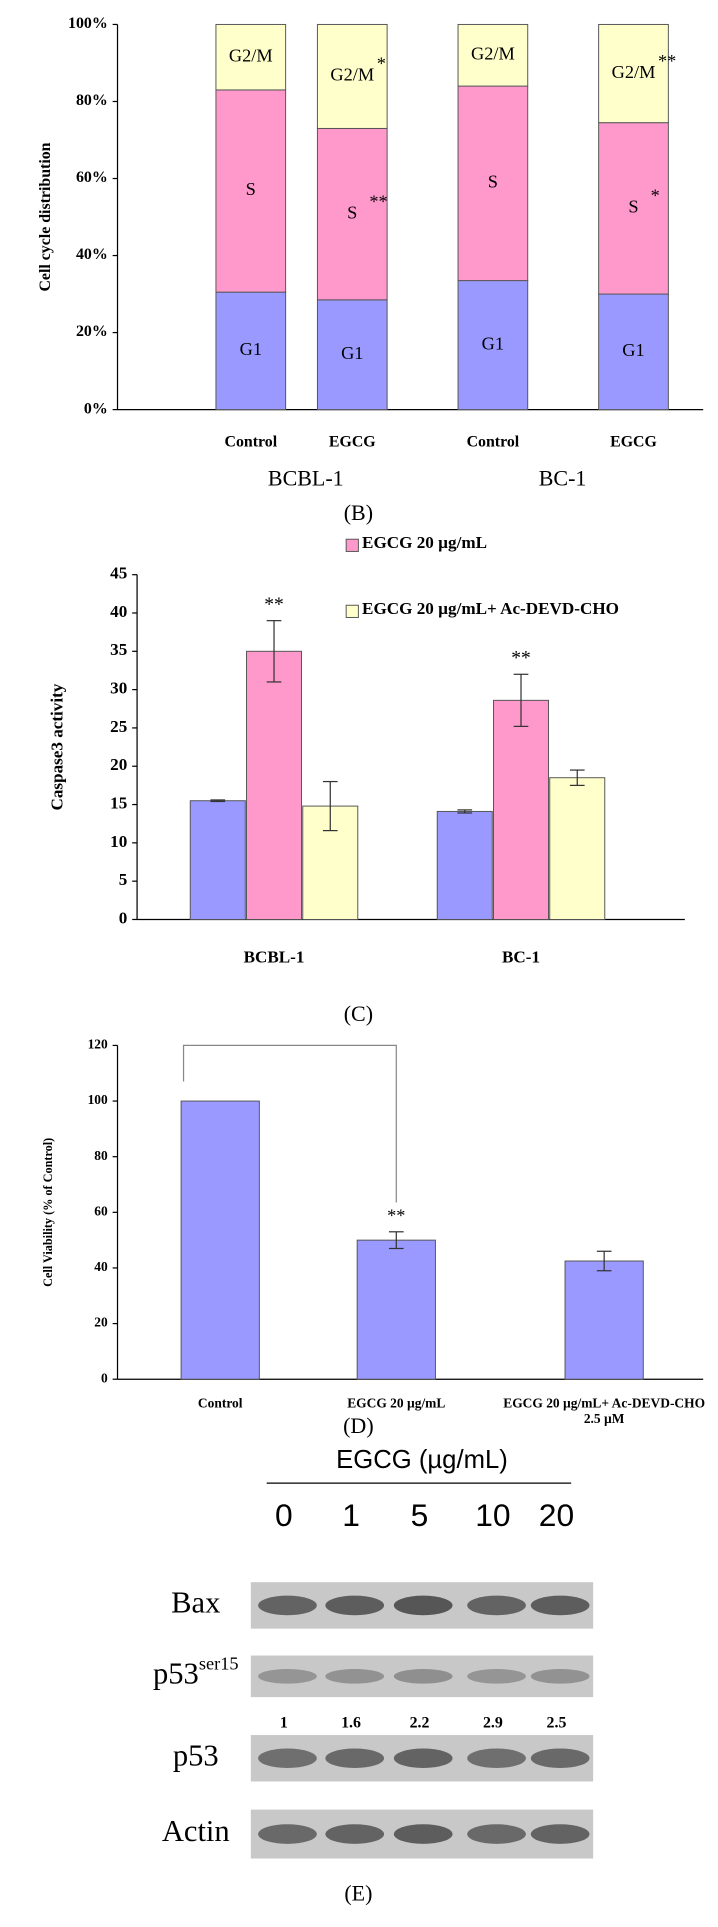  What do you see at coordinates (96, 408) in the screenshot?
I see `y-tick-label: 0%` at bounding box center [96, 408].